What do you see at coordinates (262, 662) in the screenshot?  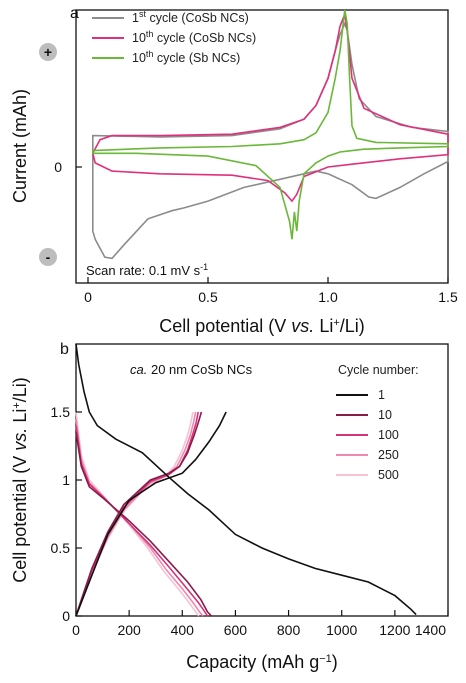 I see `panel-b-x-axis-title: Capacity (mAh g−1)` at bounding box center [262, 662].